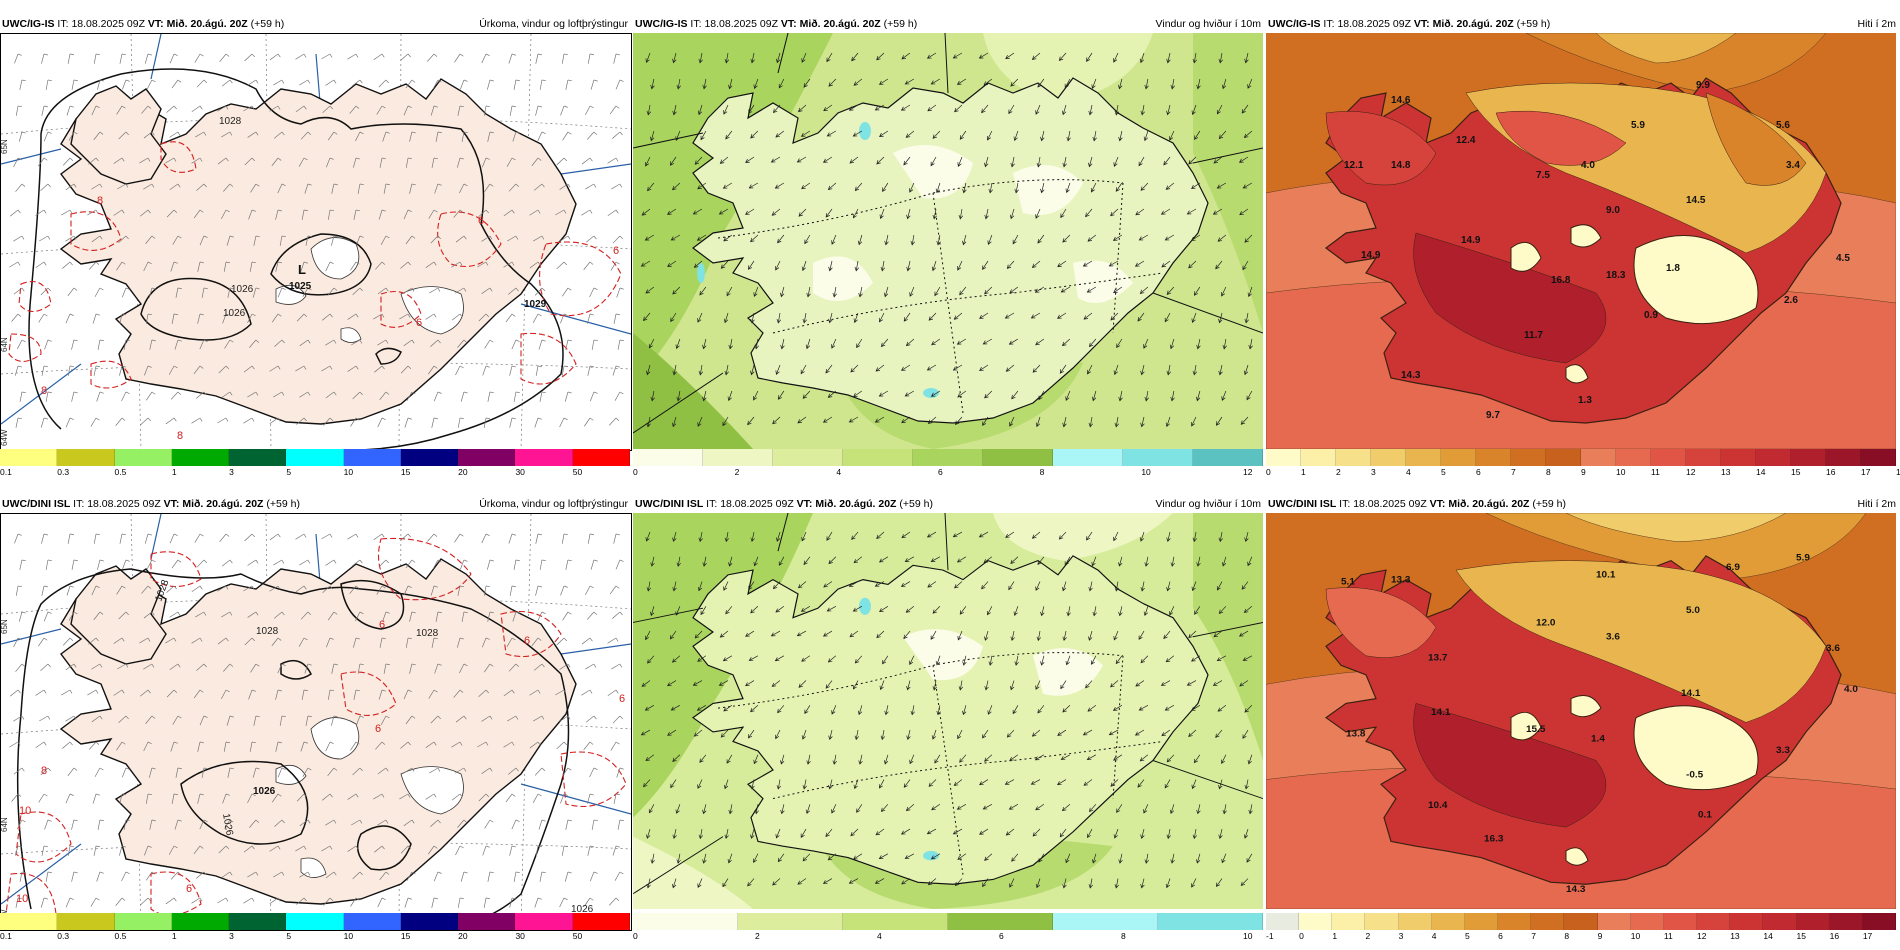 Image resolution: width=1900 pixels, height=950 pixels. Describe the element at coordinates (6, 472) in the screenshot. I see `legend-tick-label: 0.1` at that location.